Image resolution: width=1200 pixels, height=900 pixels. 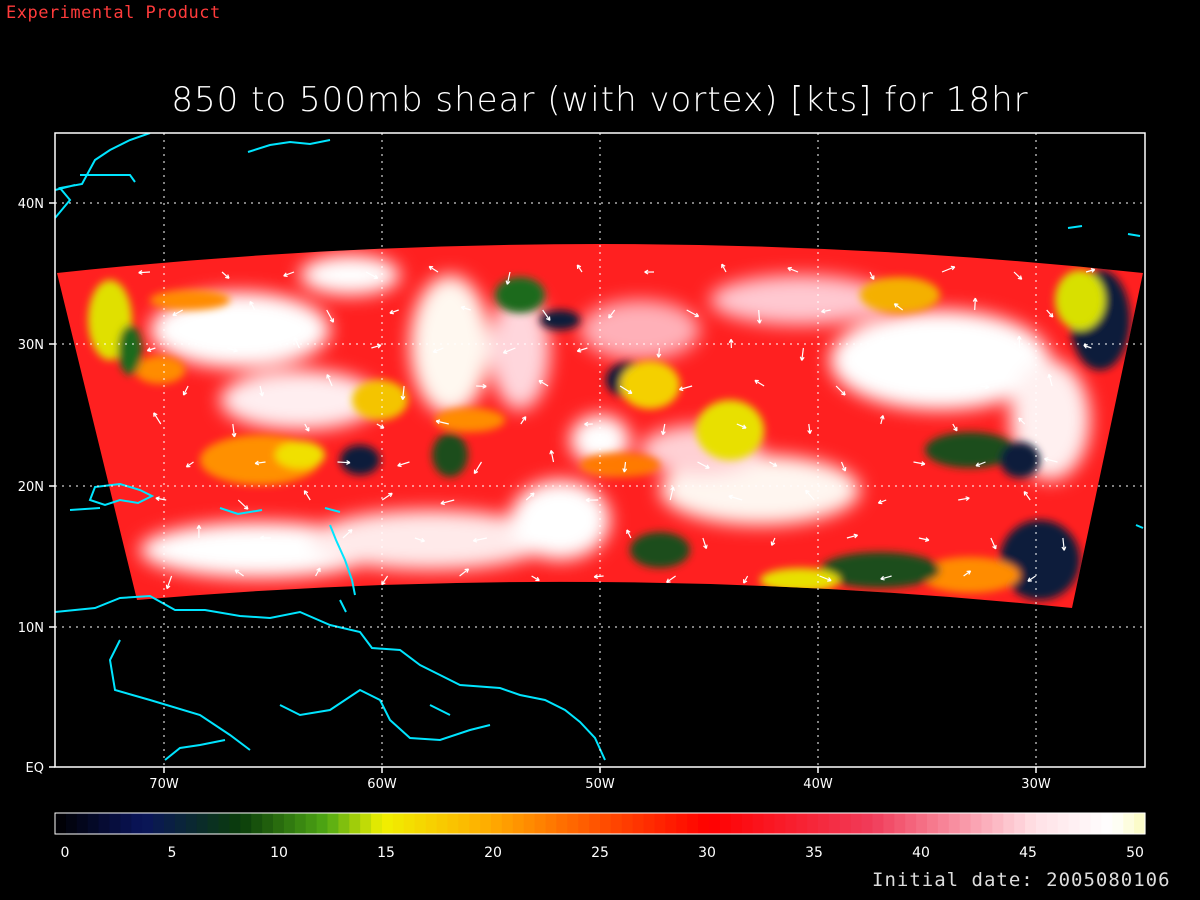 What do you see at coordinates (279, 853) in the screenshot?
I see `colorbar-tick-label: 10` at bounding box center [279, 853].